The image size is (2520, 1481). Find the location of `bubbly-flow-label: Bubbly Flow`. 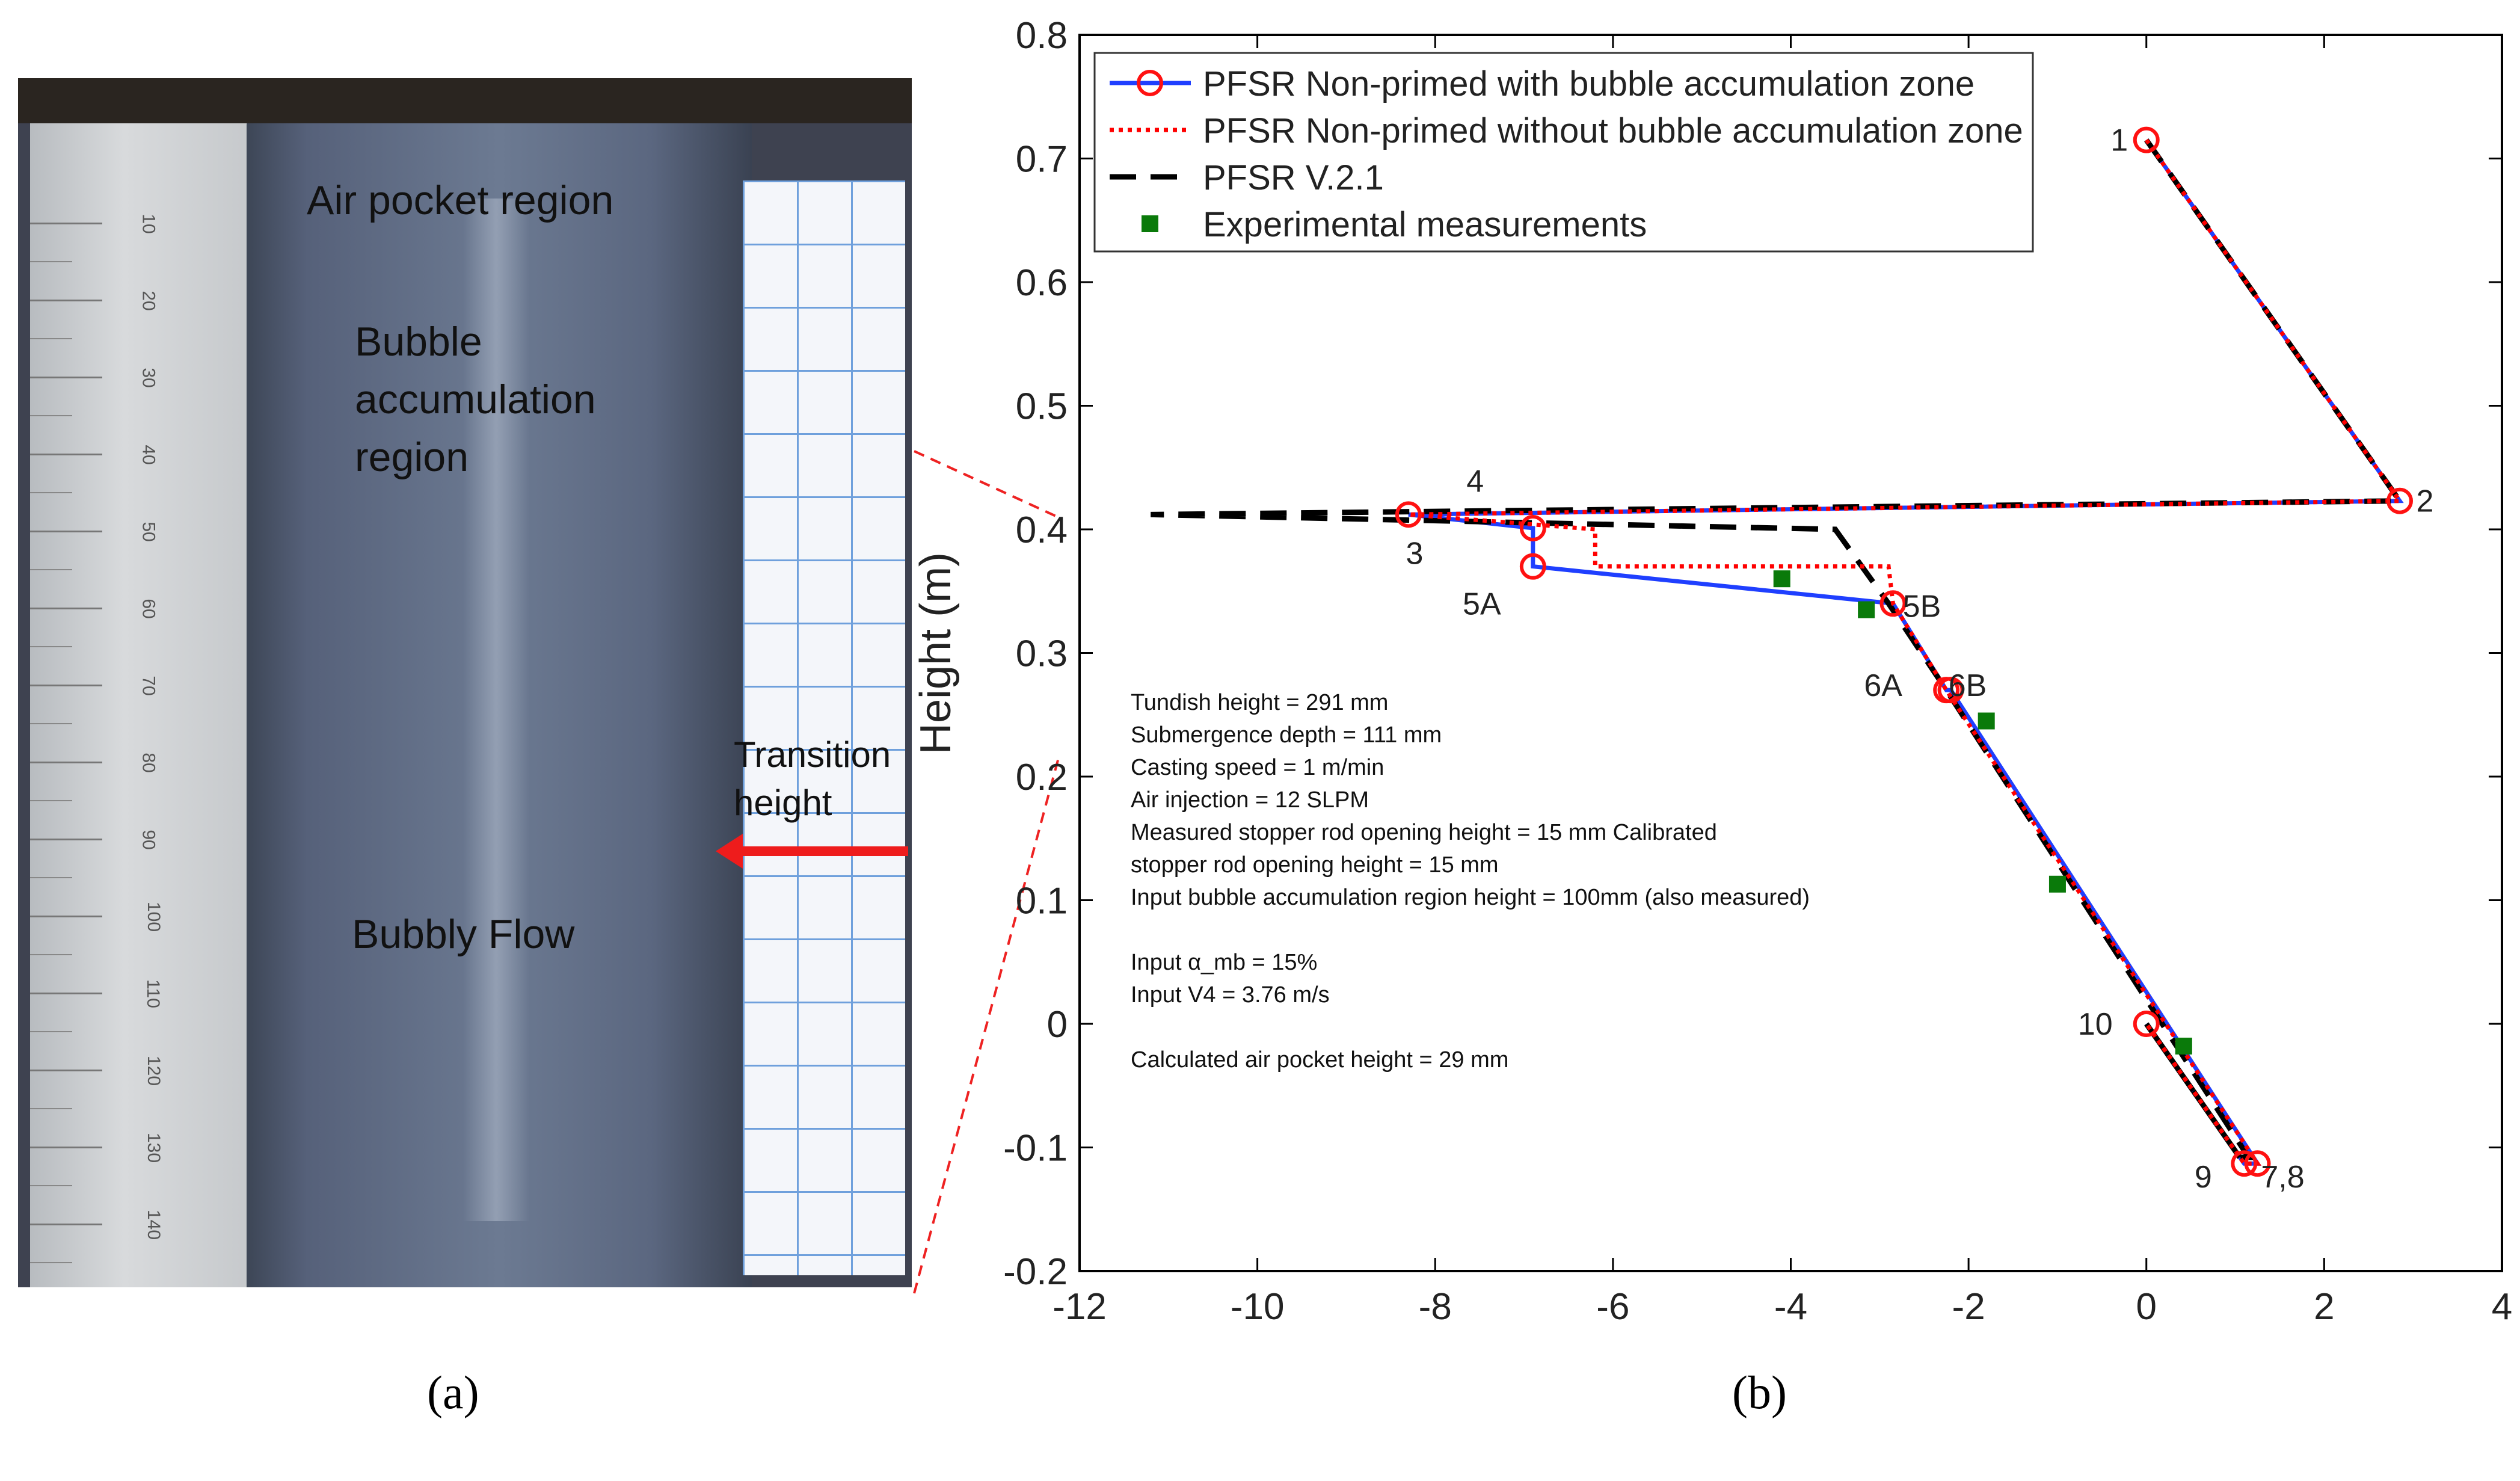

bubbly-flow-label: Bubbly Flow is located at coordinates (464, 934).